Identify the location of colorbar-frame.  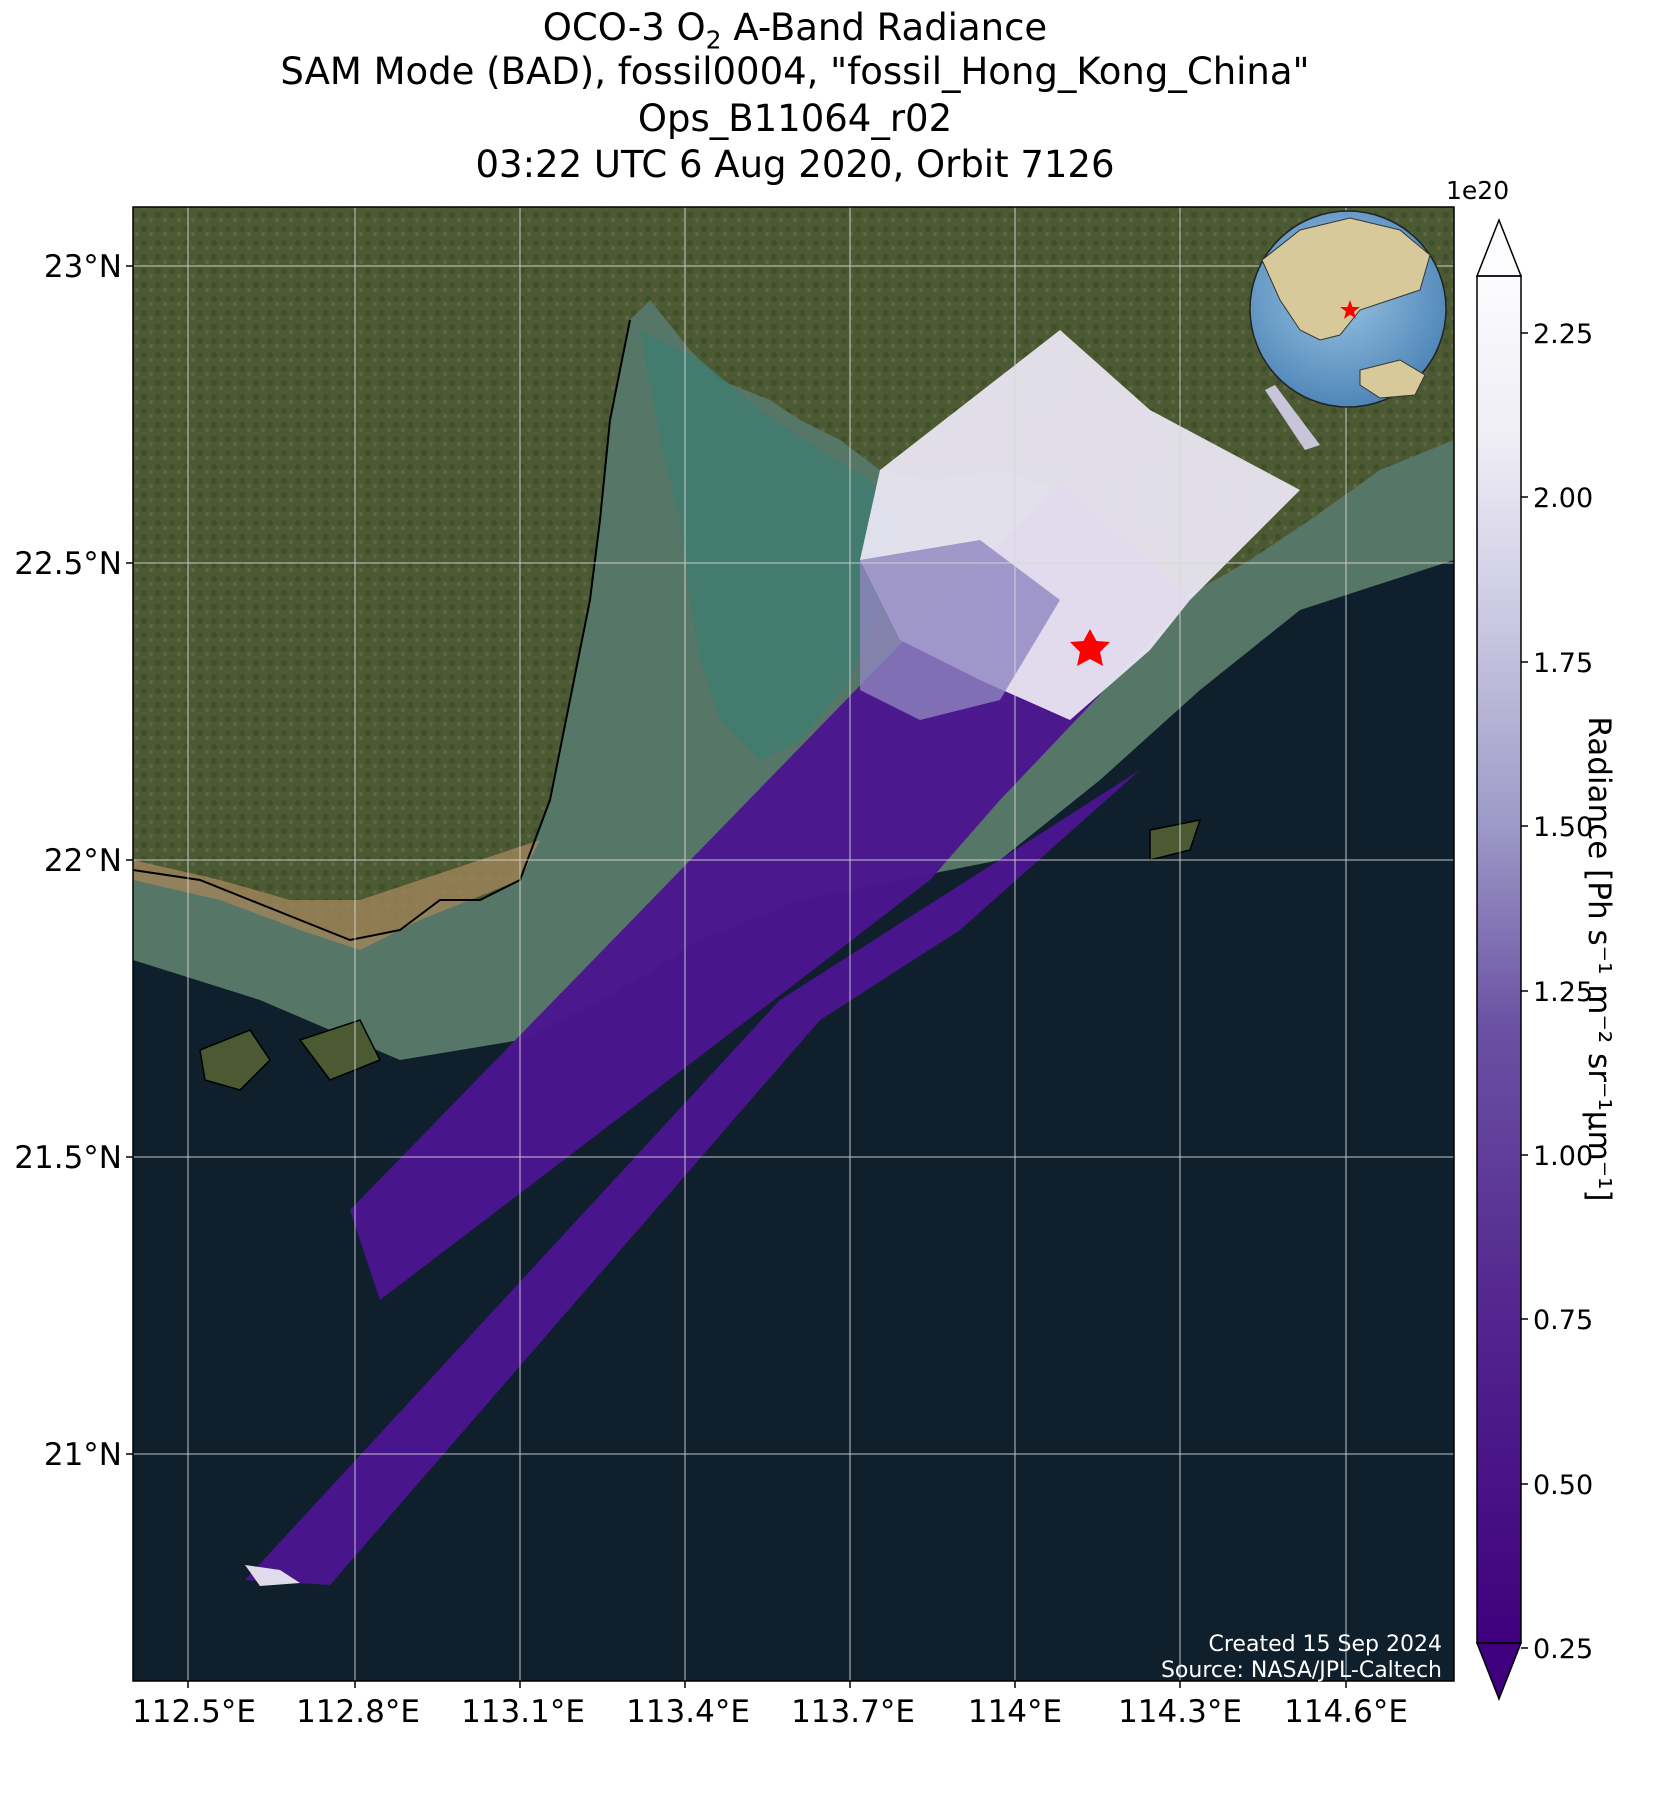
(1499, 959).